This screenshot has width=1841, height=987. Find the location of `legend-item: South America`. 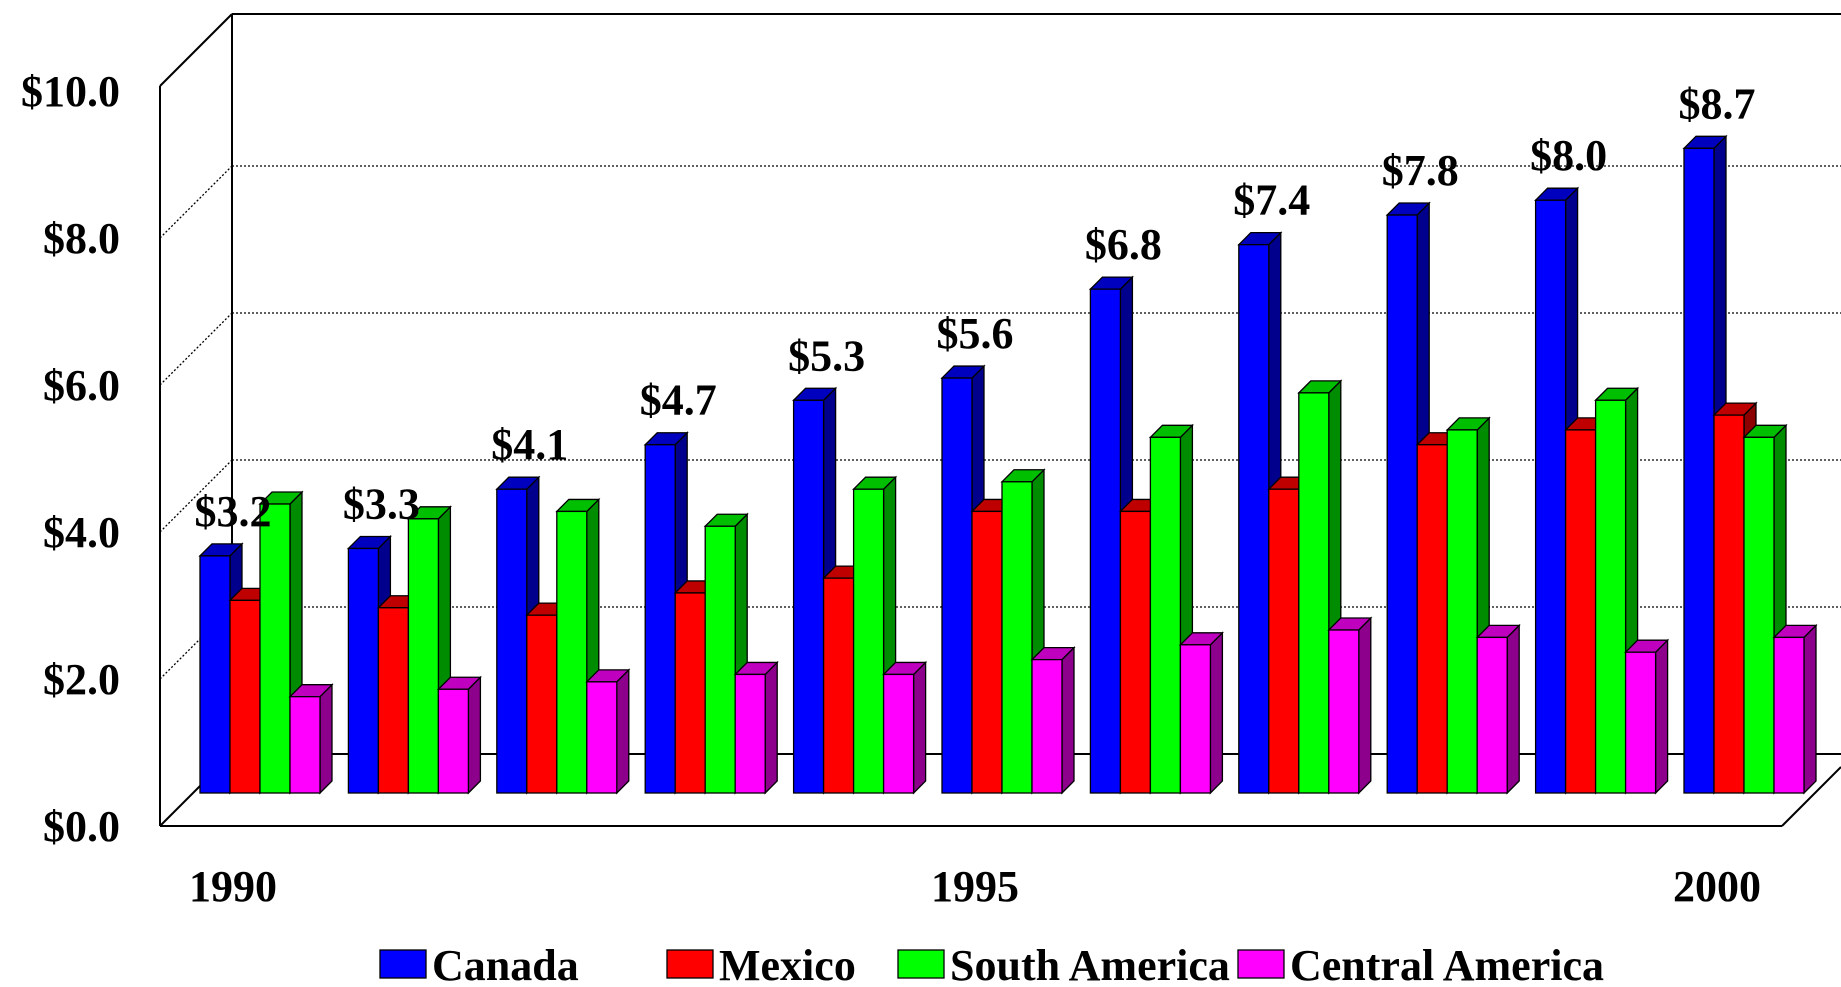

legend-item: South America is located at coordinates (1063, 964).